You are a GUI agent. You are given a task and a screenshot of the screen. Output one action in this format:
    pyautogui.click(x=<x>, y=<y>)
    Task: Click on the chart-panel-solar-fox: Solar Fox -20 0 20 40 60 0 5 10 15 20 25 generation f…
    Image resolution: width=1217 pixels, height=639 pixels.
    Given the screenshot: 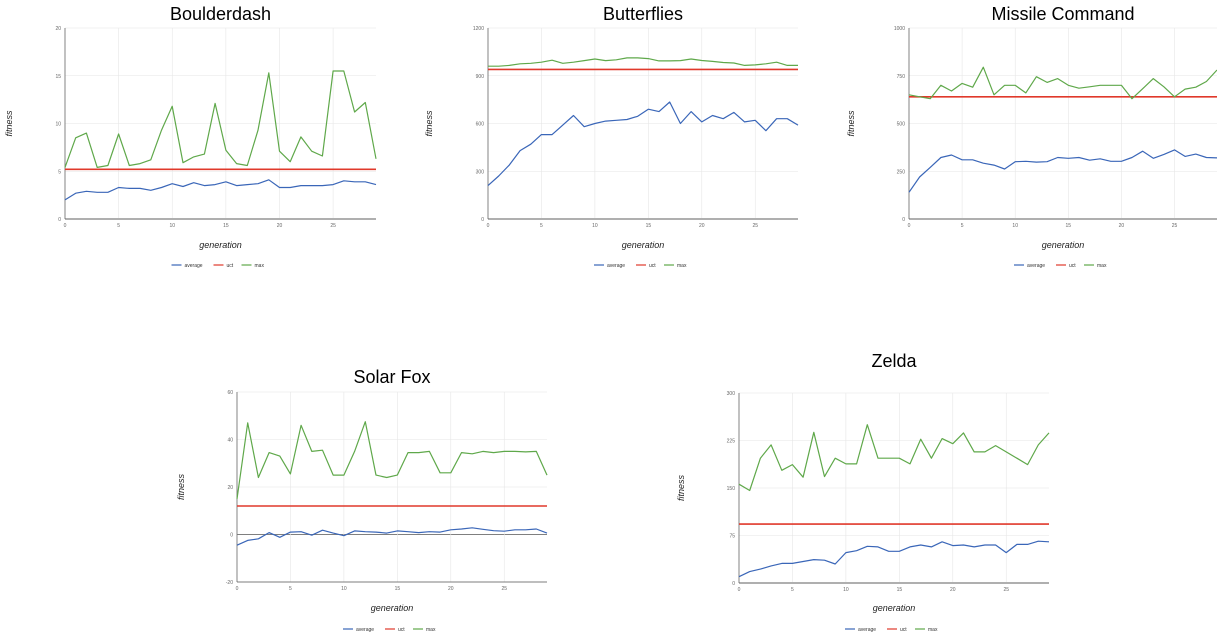 What is the action you would take?
    pyautogui.click(x=372, y=500)
    